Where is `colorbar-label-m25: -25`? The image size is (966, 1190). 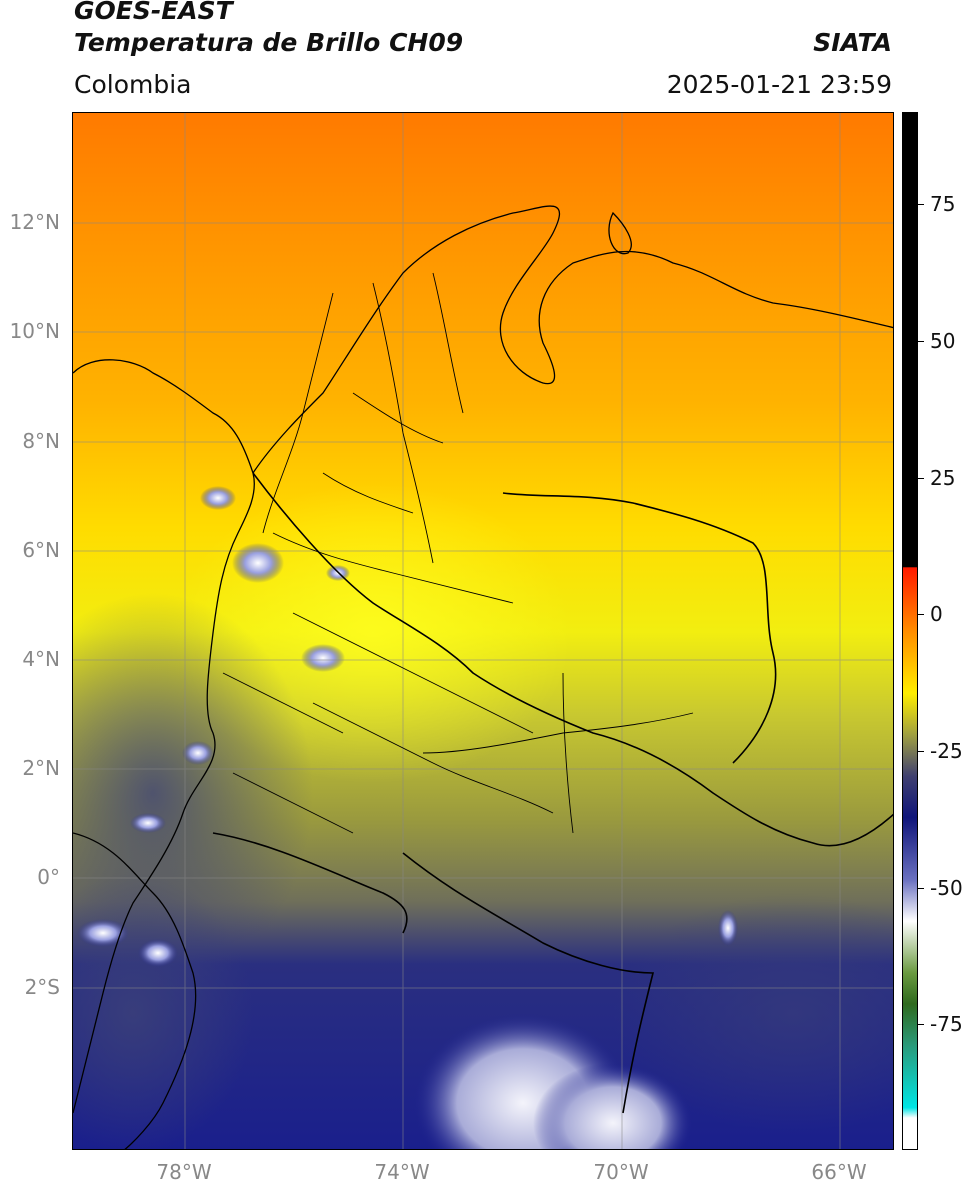
colorbar-label-m25: -25 is located at coordinates (946, 751).